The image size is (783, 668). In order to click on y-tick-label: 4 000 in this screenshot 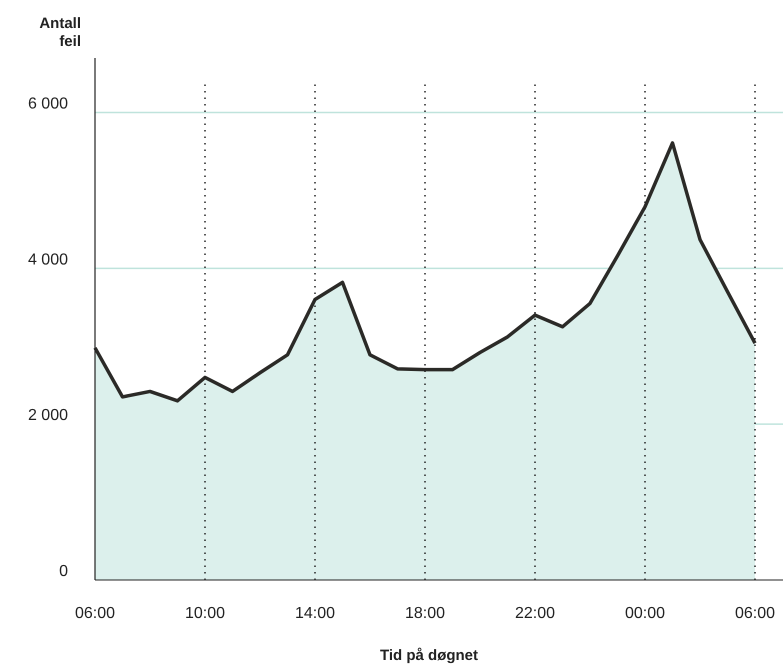, I will do `click(48, 259)`.